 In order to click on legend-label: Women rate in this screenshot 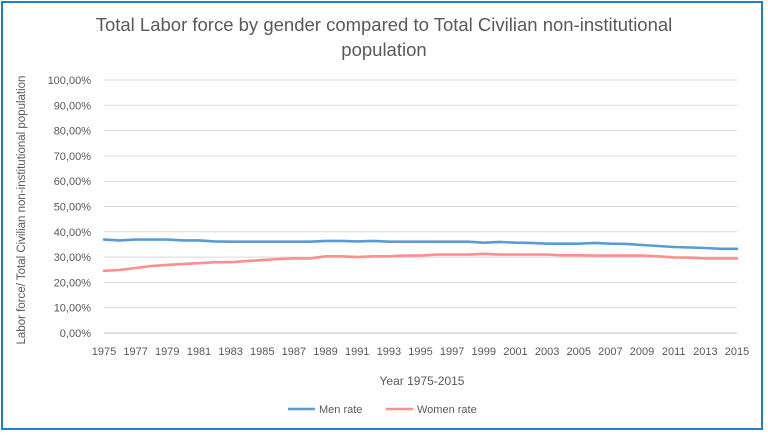, I will do `click(447, 410)`.